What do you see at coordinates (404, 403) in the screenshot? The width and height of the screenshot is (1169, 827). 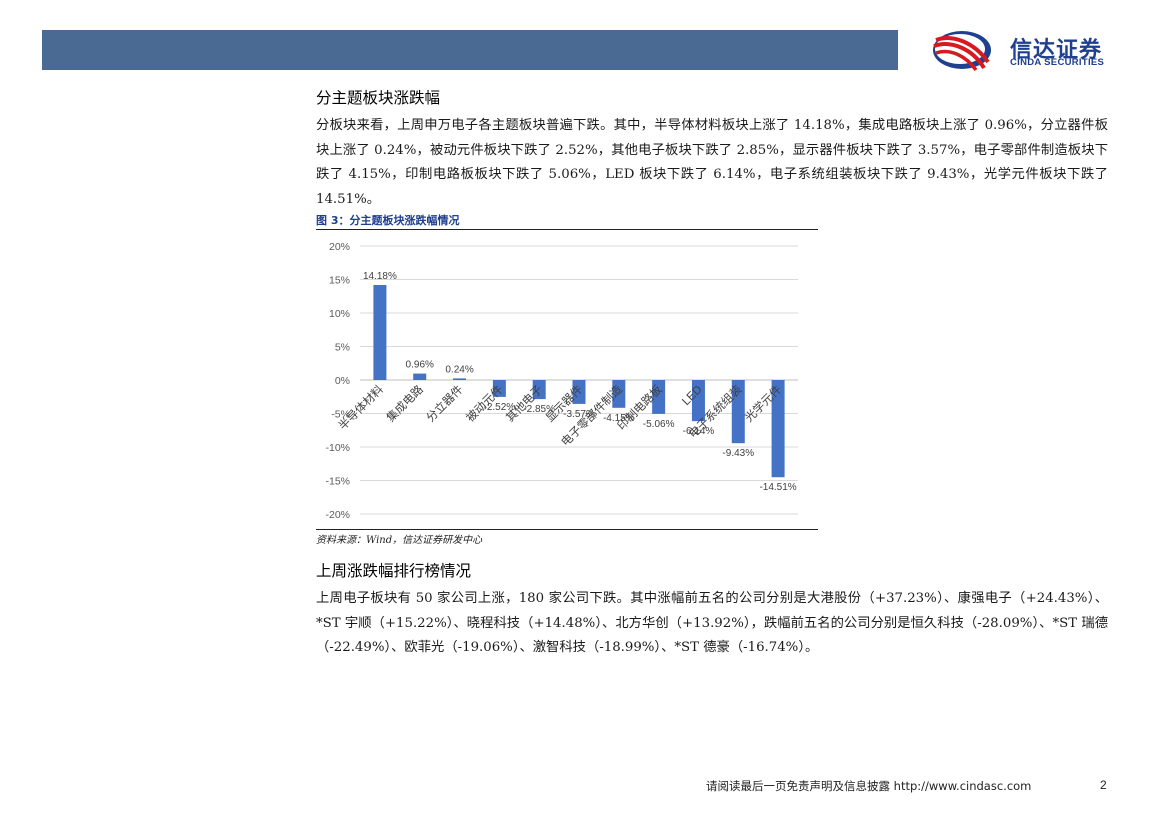 I see `category-label: 集成电路` at bounding box center [404, 403].